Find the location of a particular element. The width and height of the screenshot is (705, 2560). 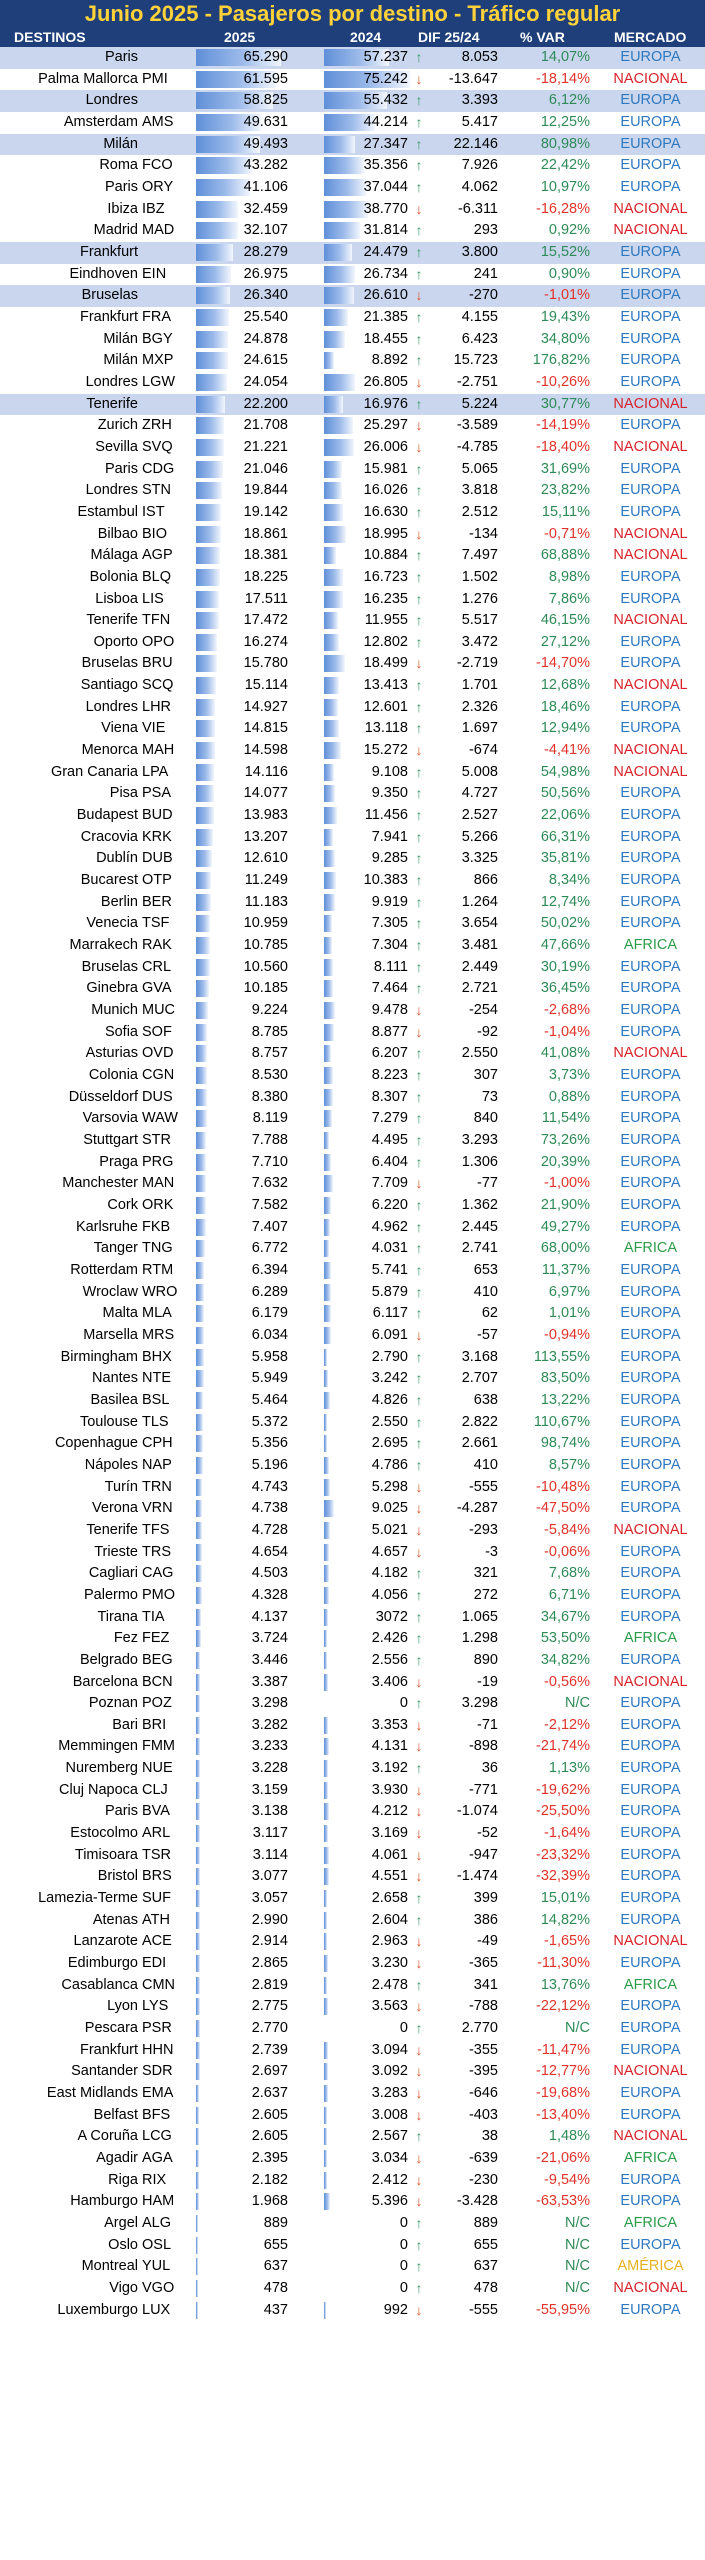

difference: -71 is located at coordinates (487, 1724).